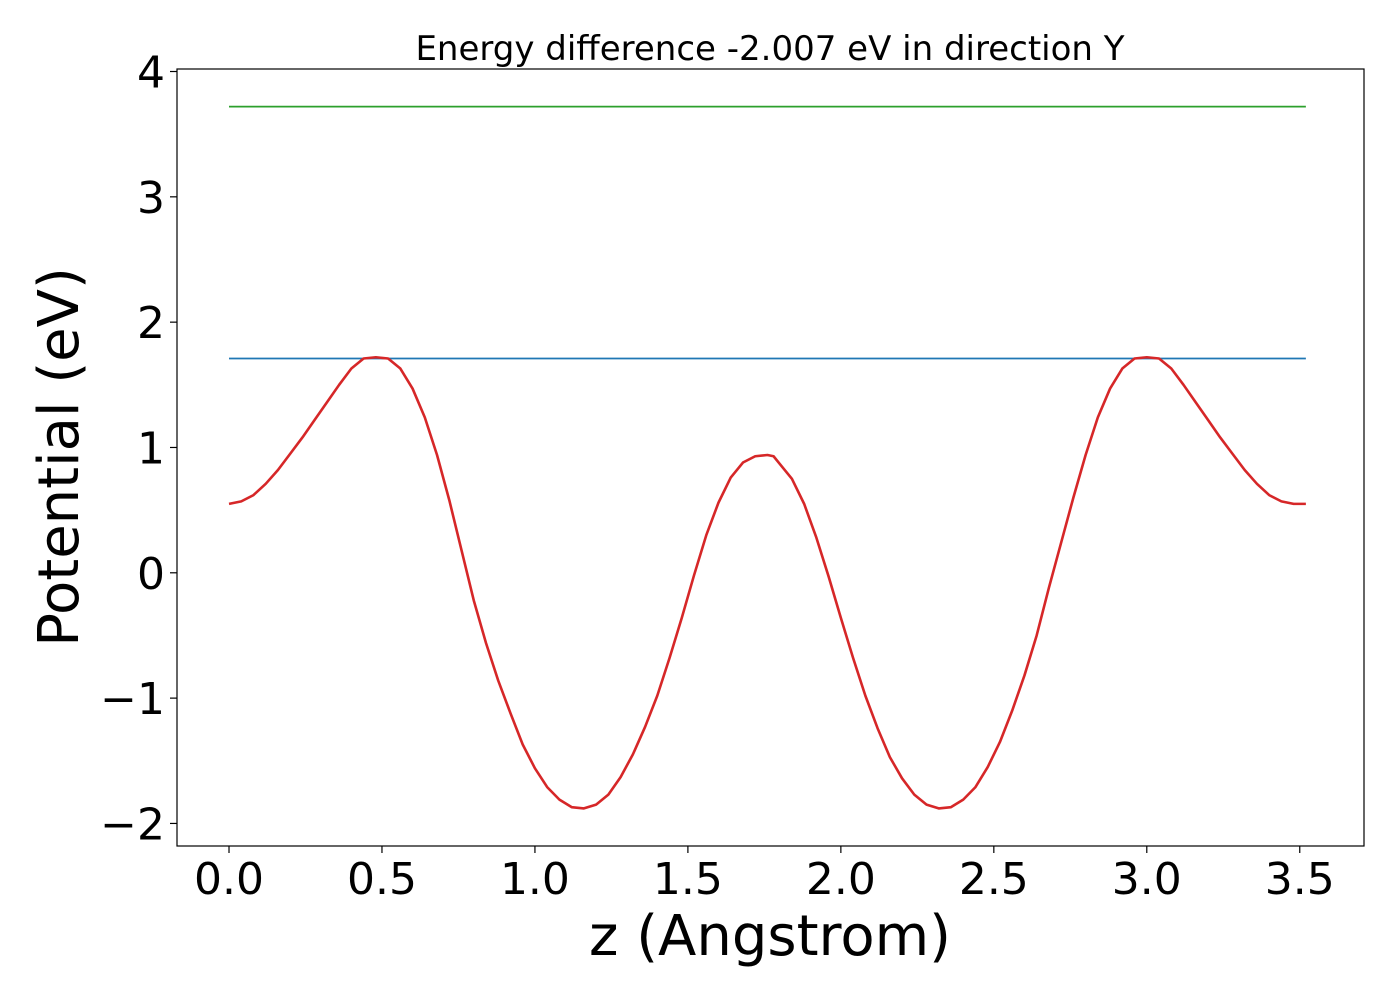 Image resolution: width=1400 pixels, height=1000 pixels. What do you see at coordinates (1147, 879) in the screenshot?
I see `x-tick-label: 3.0` at bounding box center [1147, 879].